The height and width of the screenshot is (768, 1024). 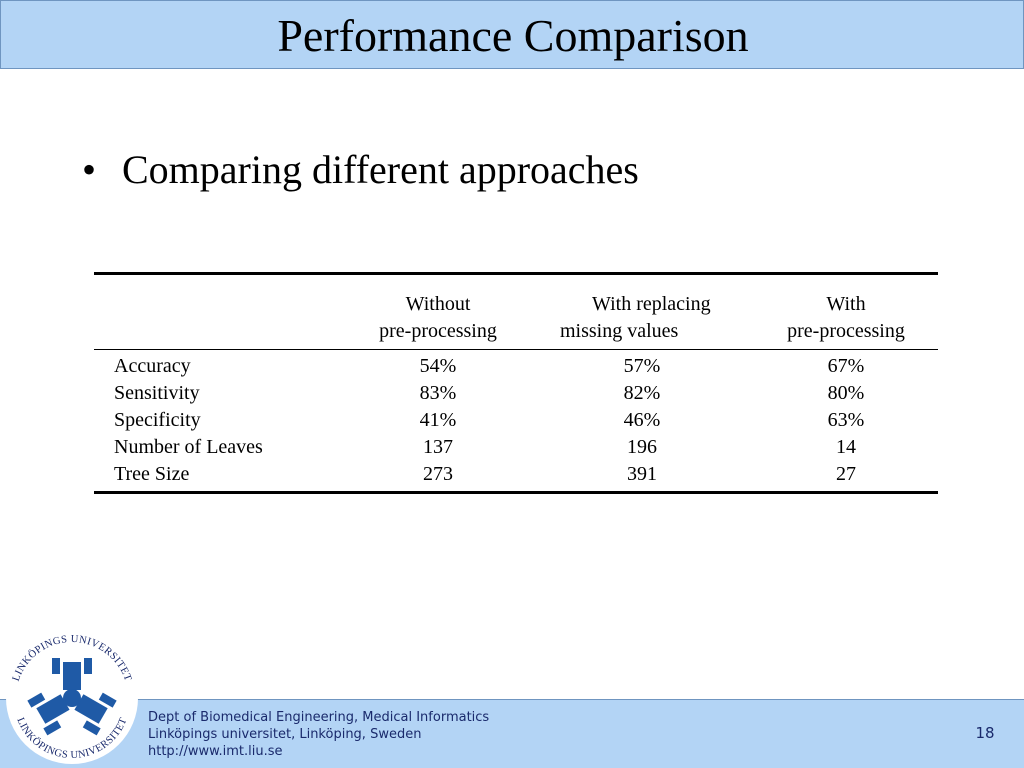 What do you see at coordinates (642, 366) in the screenshot?
I see `table-cell: 57%` at bounding box center [642, 366].